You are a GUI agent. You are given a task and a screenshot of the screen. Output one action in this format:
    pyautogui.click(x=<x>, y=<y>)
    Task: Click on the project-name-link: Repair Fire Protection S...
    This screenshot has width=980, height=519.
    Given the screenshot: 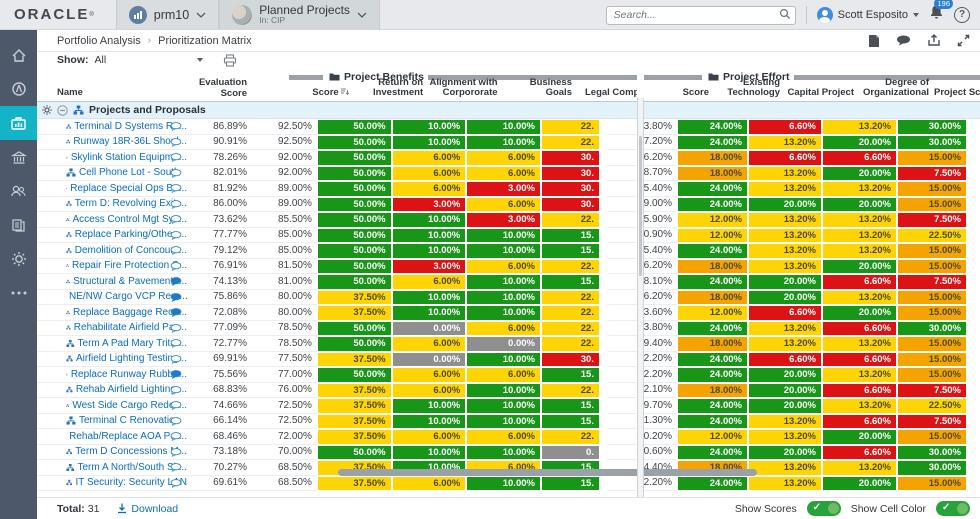 What is the action you would take?
    pyautogui.click(x=129, y=266)
    